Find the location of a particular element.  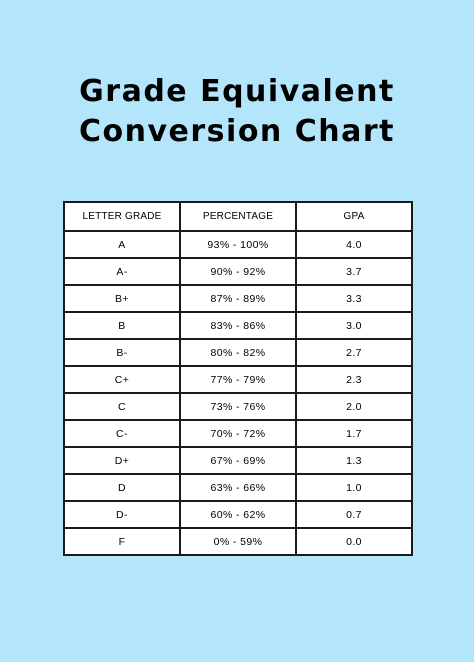

percentage-cell: 80% - 82% is located at coordinates (238, 352).